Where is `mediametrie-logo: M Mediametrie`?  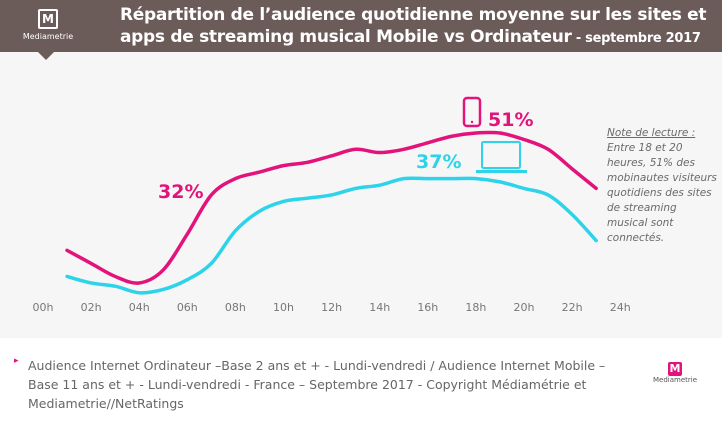 mediametrie-logo: M Mediametrie is located at coordinates (48, 24).